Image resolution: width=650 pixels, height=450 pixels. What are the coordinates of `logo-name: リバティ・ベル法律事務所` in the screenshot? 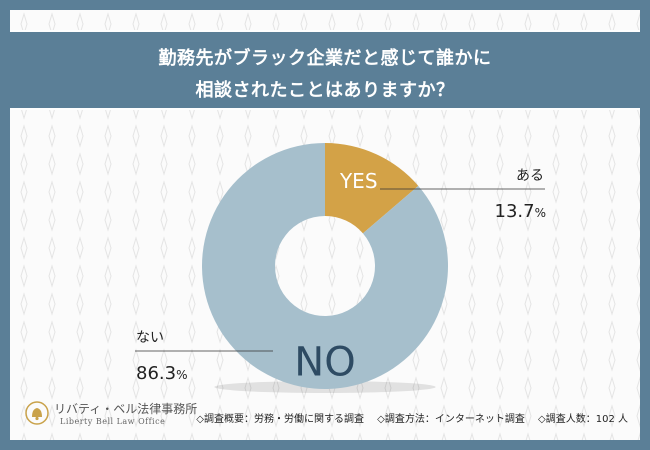 It's located at (126, 409).